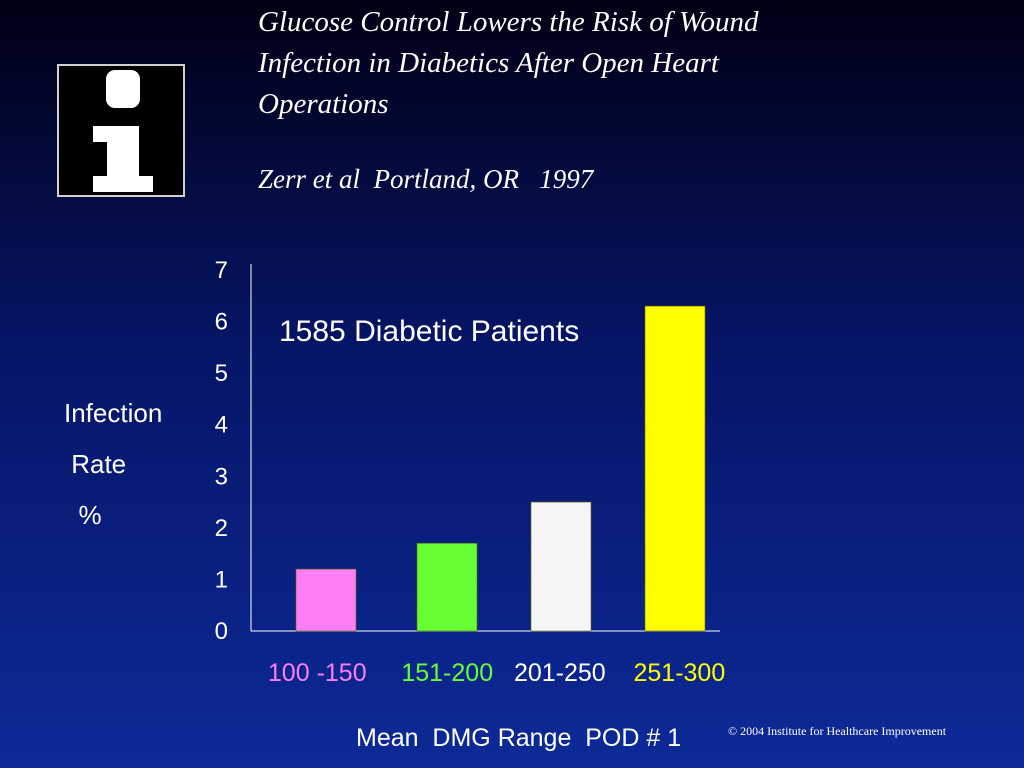  What do you see at coordinates (113, 413) in the screenshot?
I see `y-axis-label-line: Infection` at bounding box center [113, 413].